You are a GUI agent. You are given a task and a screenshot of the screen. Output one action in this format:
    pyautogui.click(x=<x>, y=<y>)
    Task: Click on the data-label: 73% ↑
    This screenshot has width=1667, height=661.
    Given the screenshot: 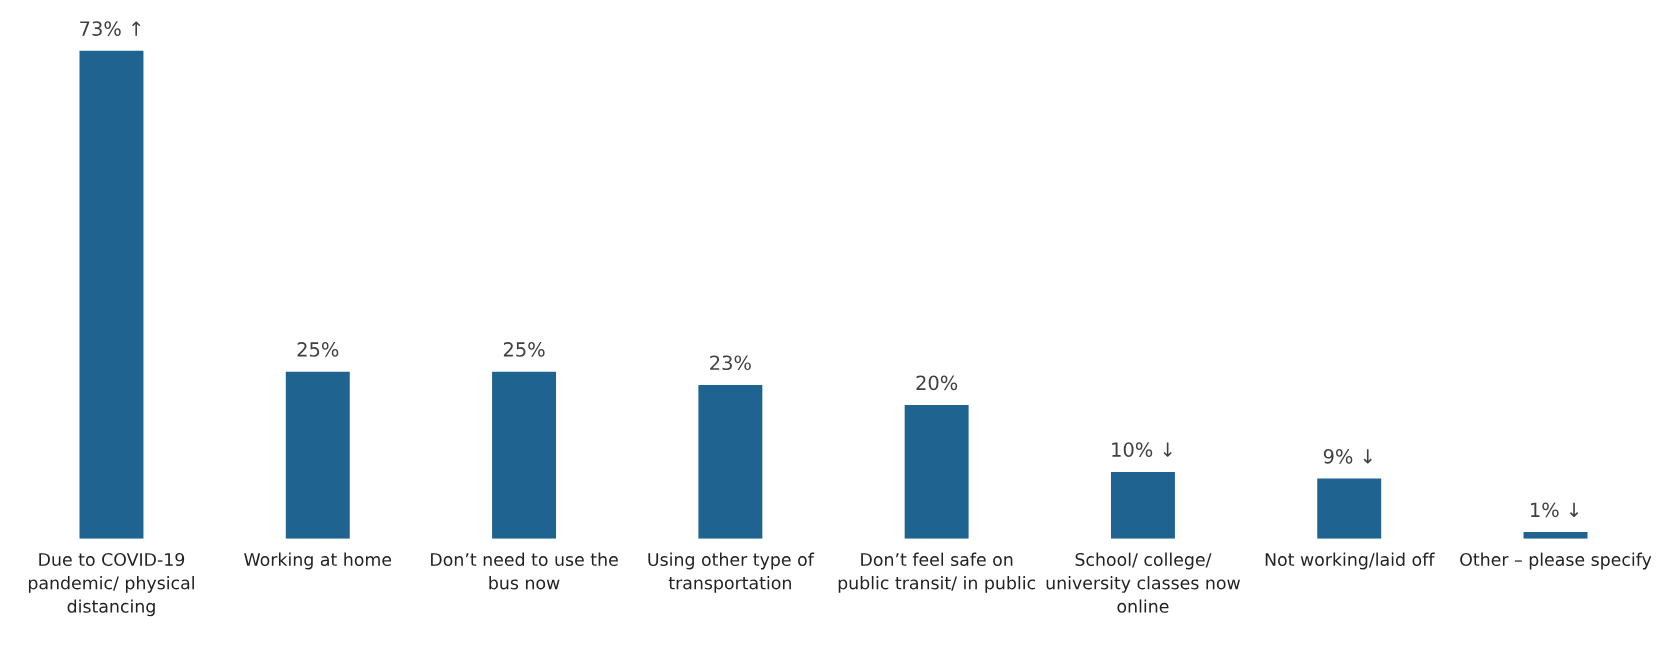 What is the action you would take?
    pyautogui.click(x=110, y=28)
    